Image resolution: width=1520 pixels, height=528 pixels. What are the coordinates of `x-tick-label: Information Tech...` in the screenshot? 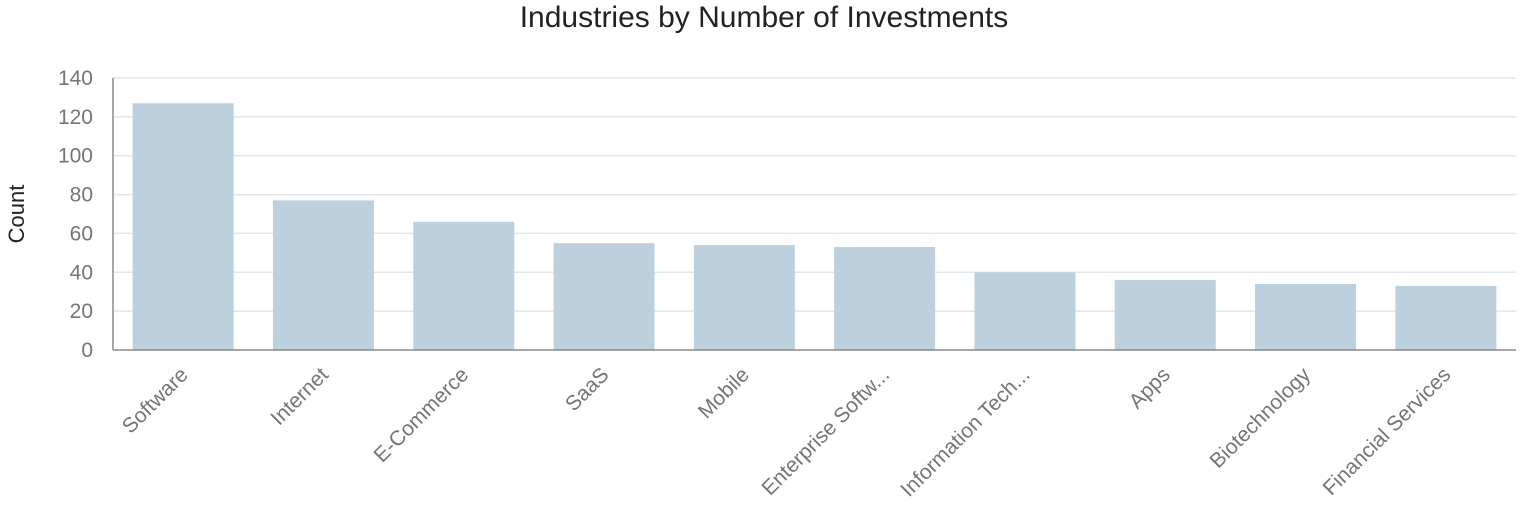 It's located at (965, 432).